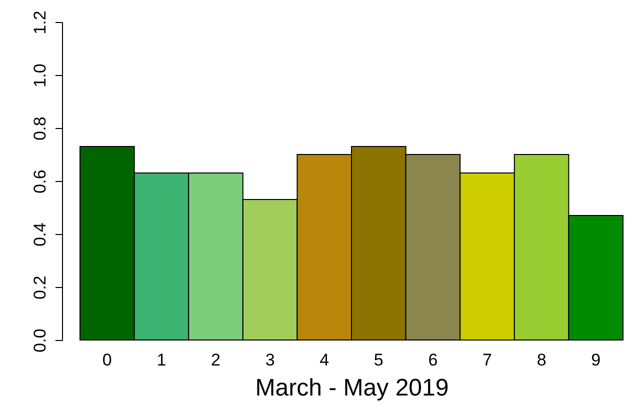 The height and width of the screenshot is (419, 626). I want to click on y-tick-label: 0.4, so click(40, 234).